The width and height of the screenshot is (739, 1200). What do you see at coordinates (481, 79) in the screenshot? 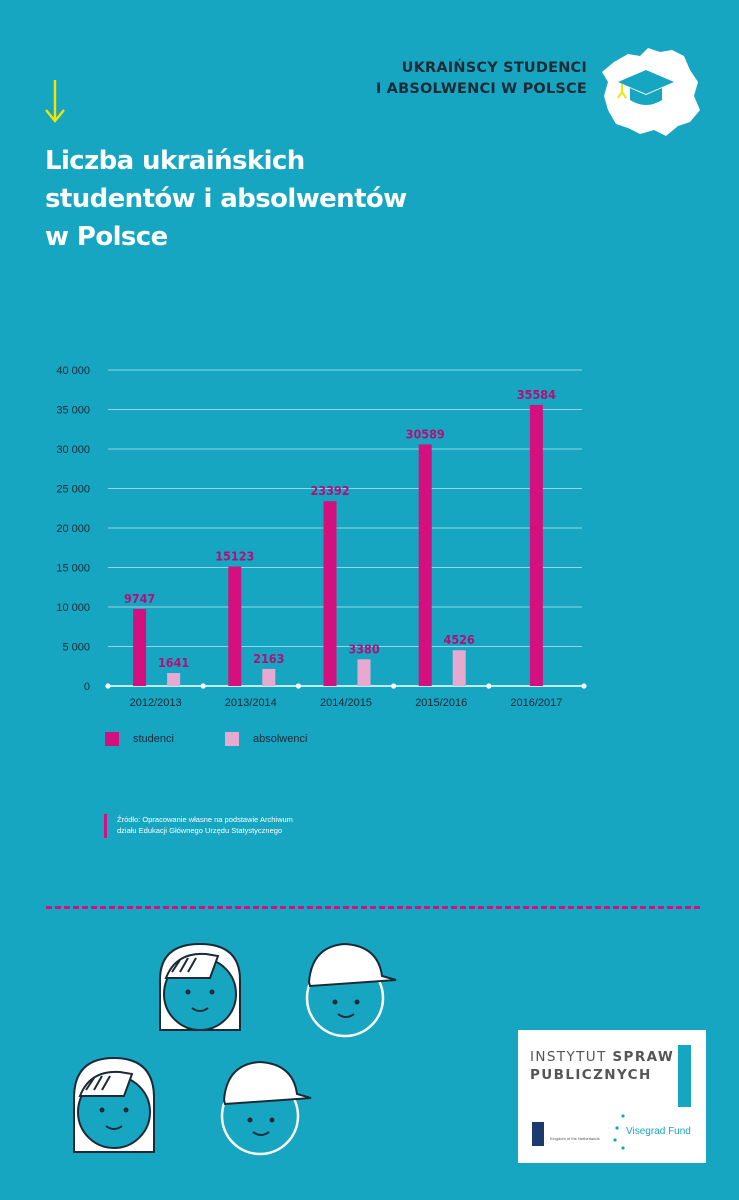
I see `header-title: UKRAIŃSCY STUDENCI I ABSOLWENCI W POLSCE` at bounding box center [481, 79].